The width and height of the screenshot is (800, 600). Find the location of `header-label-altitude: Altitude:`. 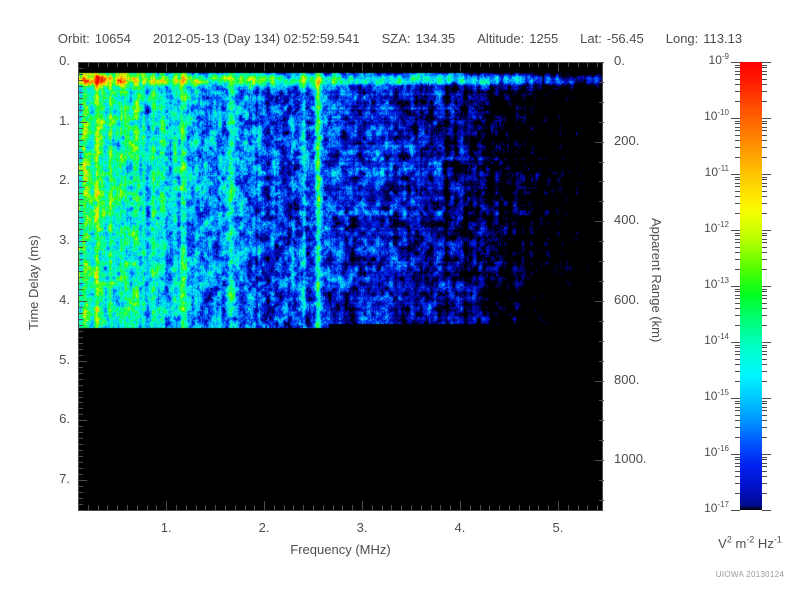

header-label-altitude: Altitude: is located at coordinates (501, 38).